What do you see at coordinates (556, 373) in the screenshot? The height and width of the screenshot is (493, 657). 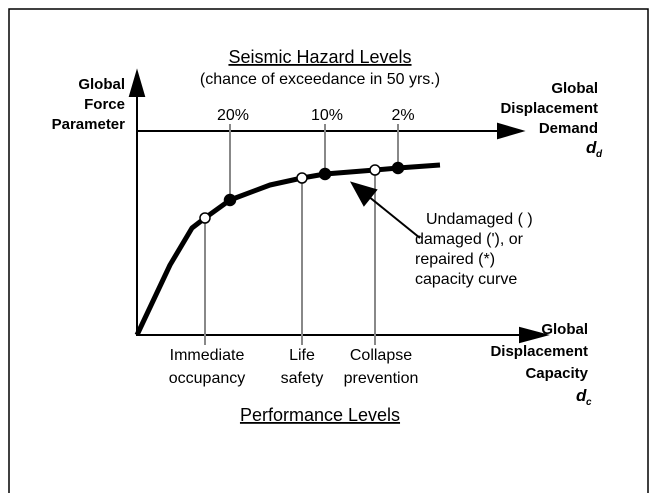 I see `capacity-label: Capacity` at bounding box center [556, 373].